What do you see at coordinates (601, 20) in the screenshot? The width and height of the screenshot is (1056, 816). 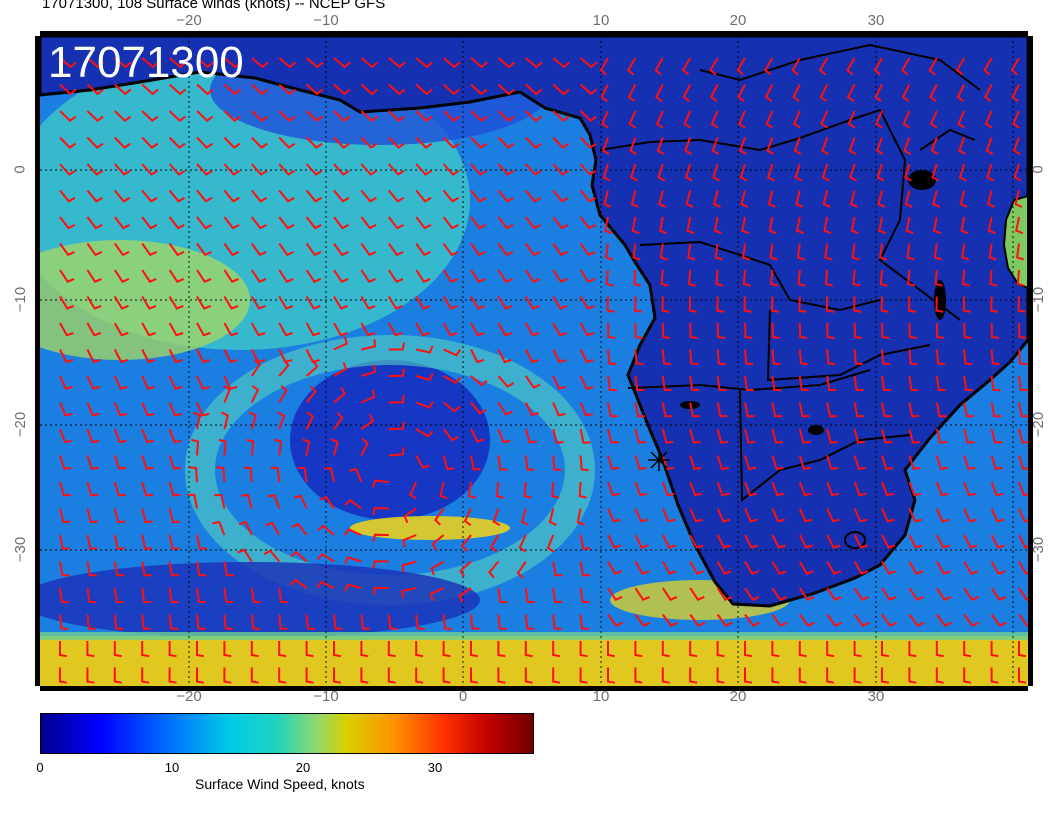 I see `lon-label-top: 10` at bounding box center [601, 20].